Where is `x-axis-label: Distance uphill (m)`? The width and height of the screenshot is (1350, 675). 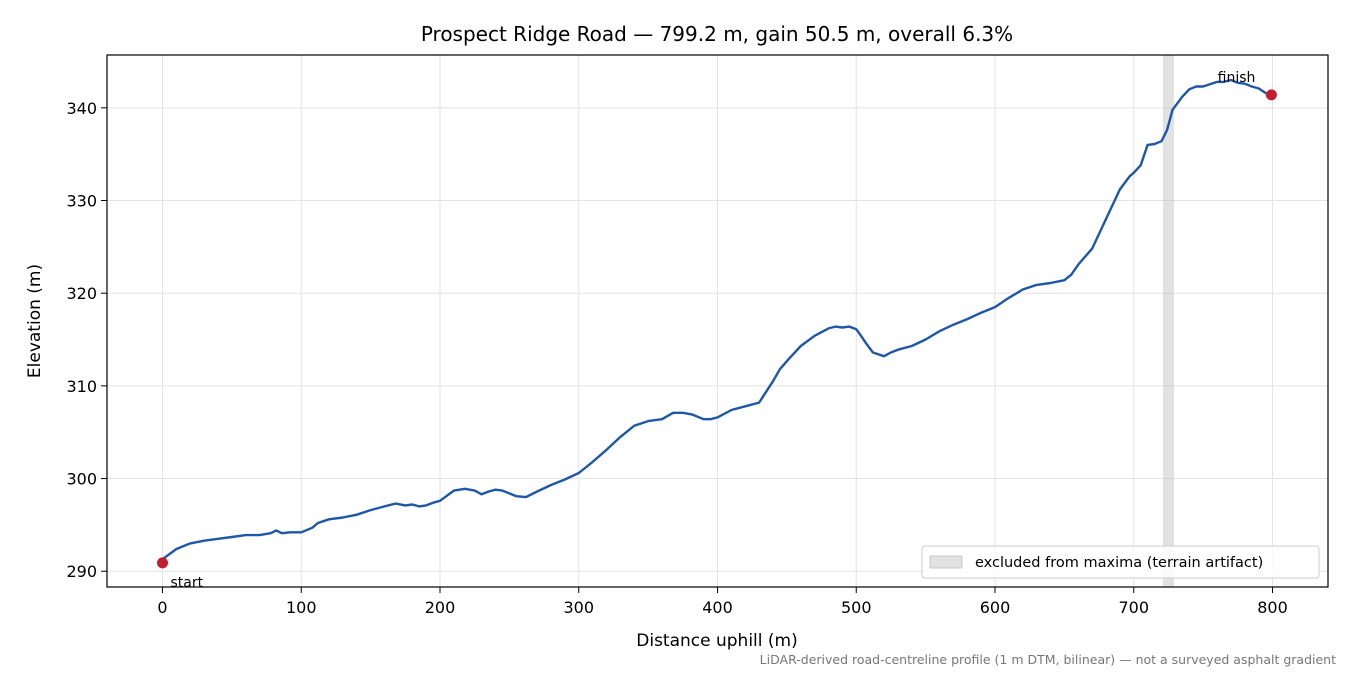 x-axis-label: Distance uphill (m) is located at coordinates (716, 641).